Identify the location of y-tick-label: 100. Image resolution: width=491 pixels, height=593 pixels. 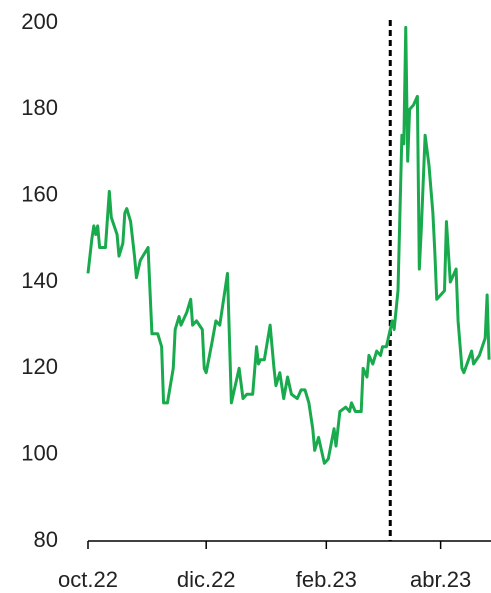
(39, 452).